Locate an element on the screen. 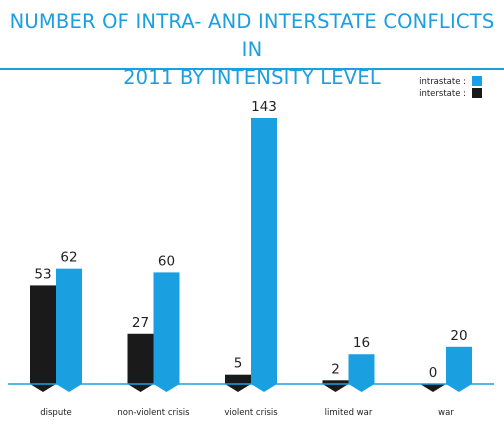 The height and width of the screenshot is (437, 504). bar-interstate-limited-war is located at coordinates (335, 382).